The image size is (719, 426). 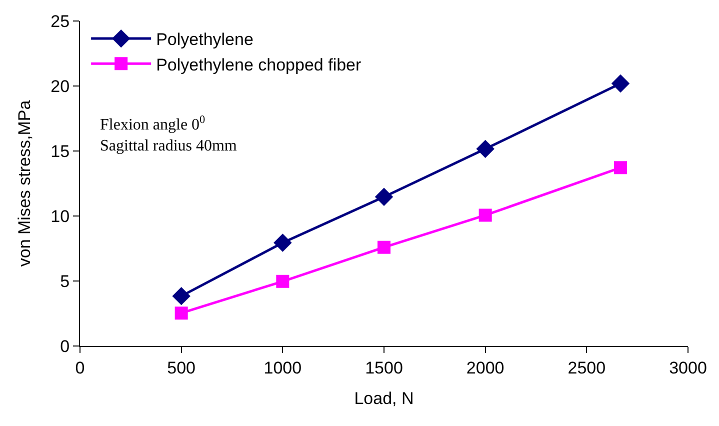 What do you see at coordinates (65, 346) in the screenshot?
I see `y-tick-label: 0` at bounding box center [65, 346].